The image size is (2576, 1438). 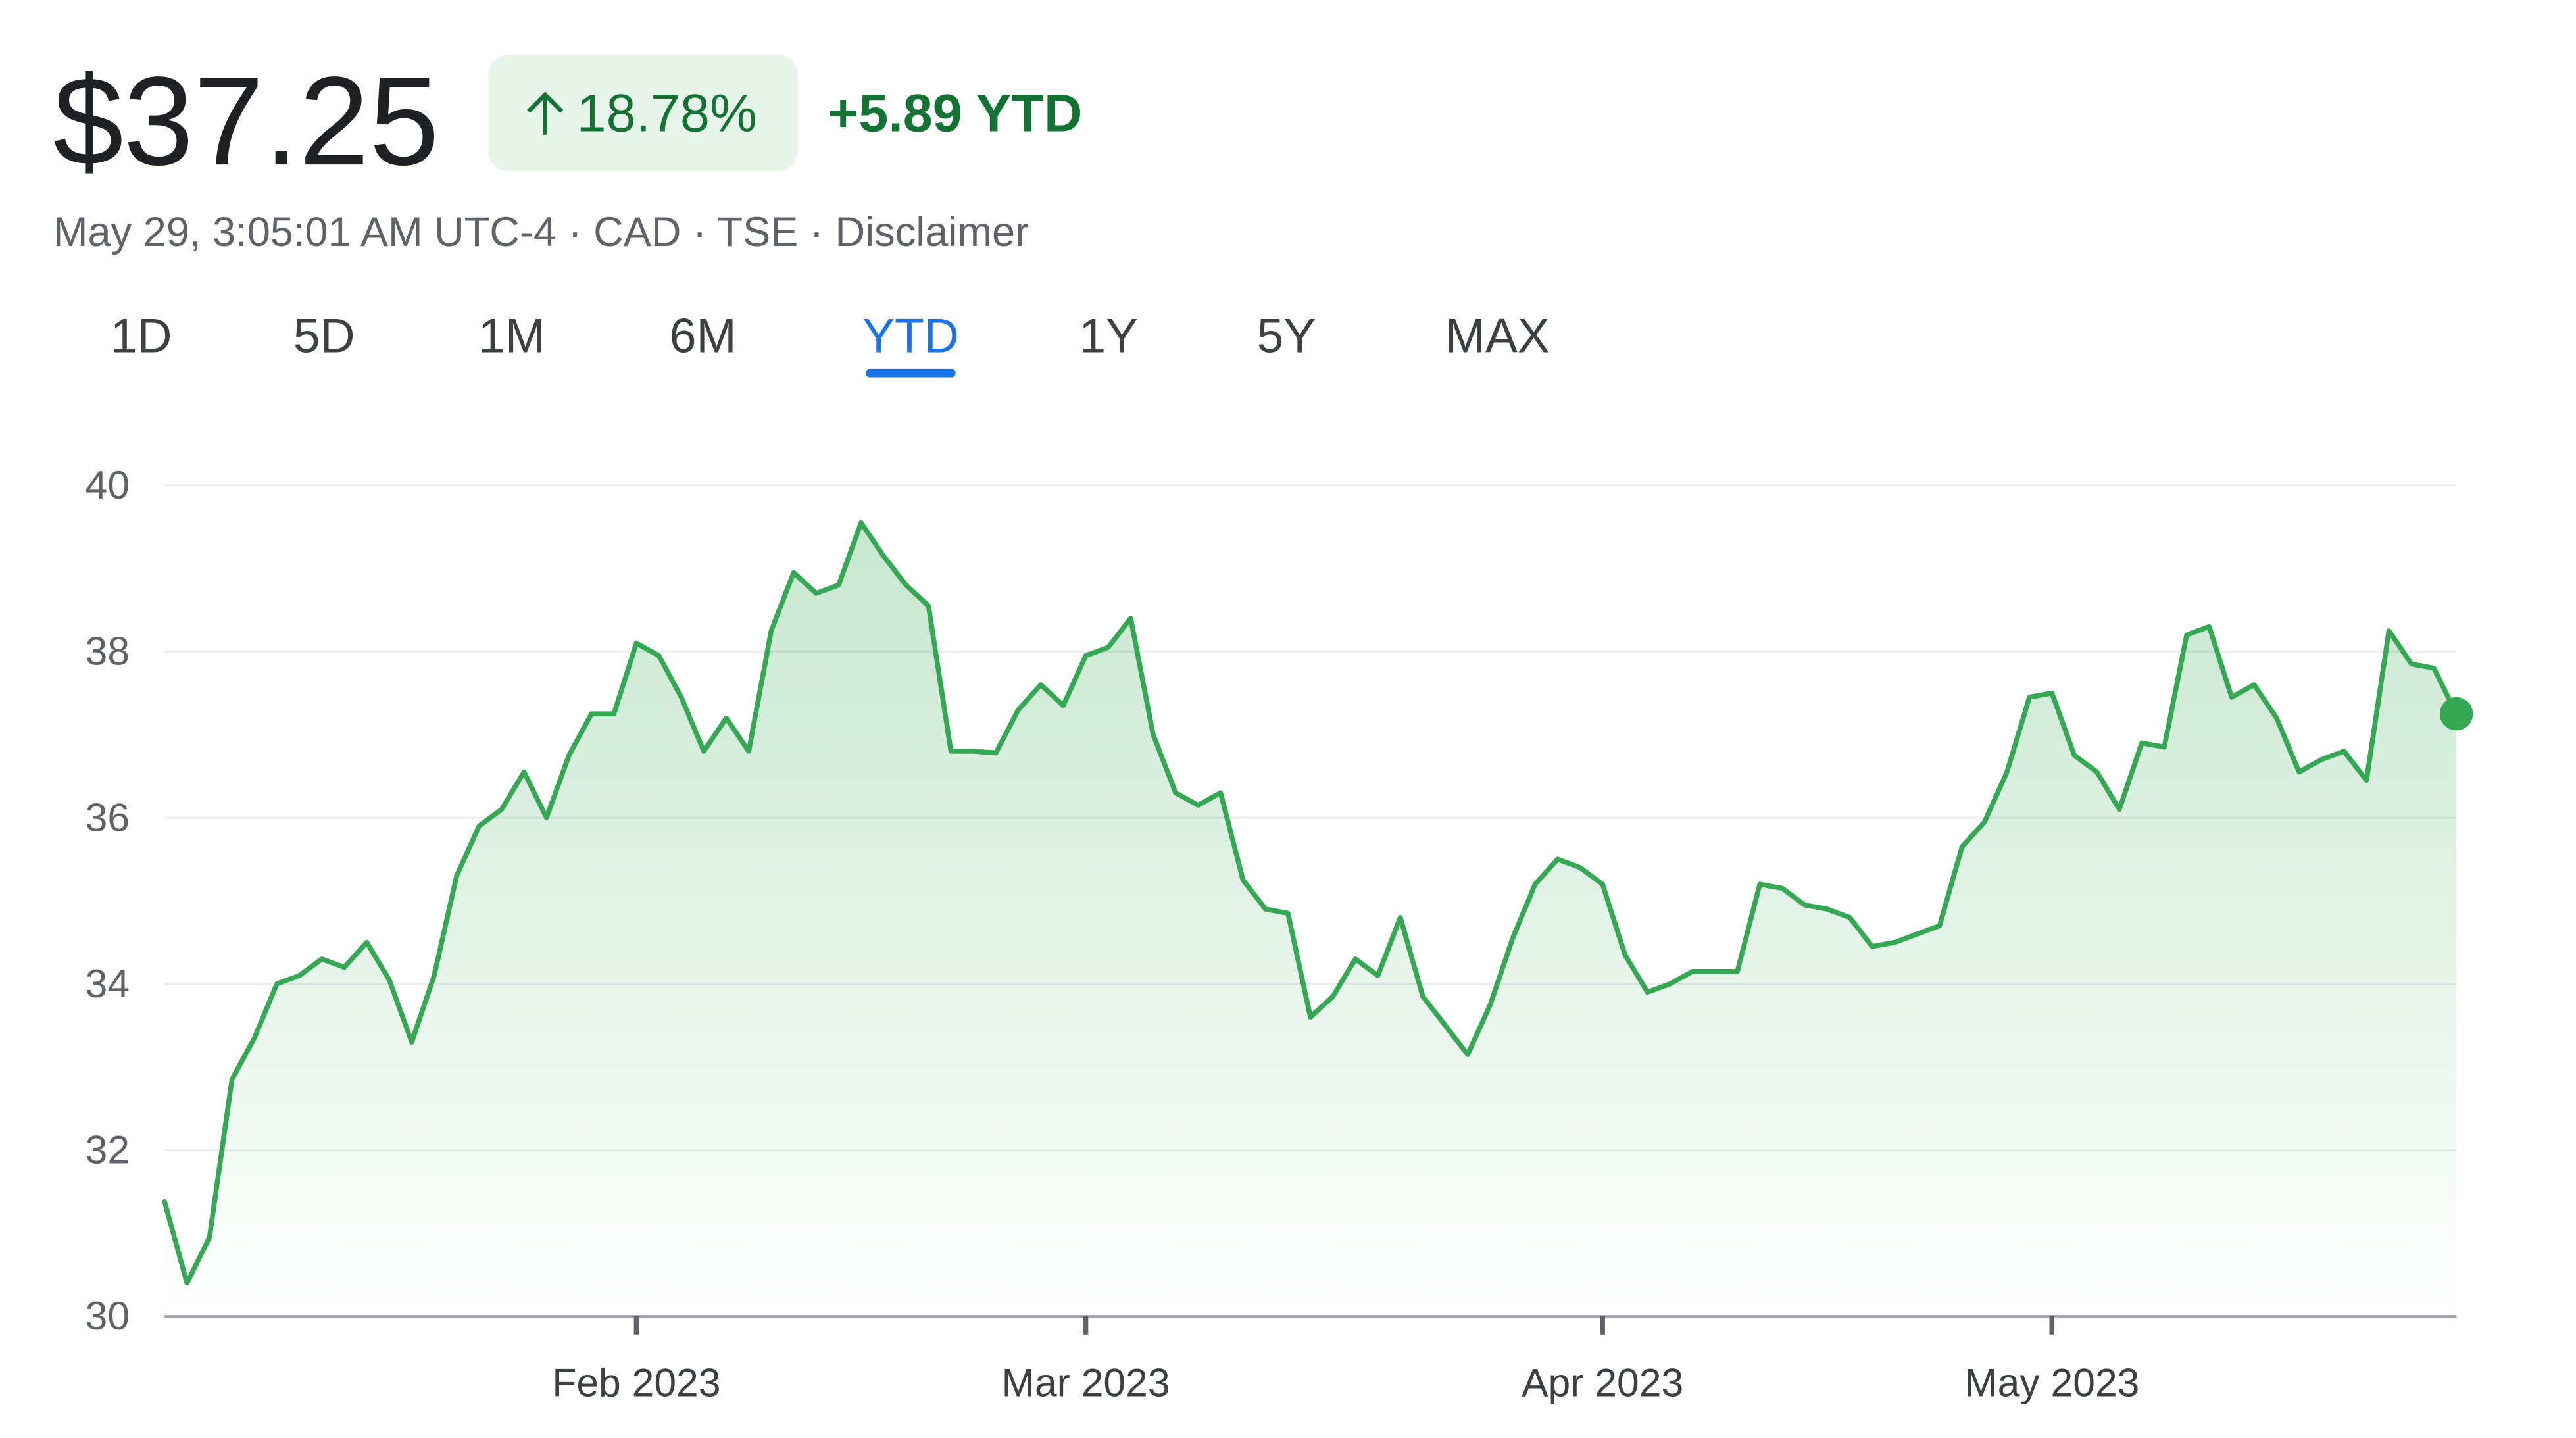 I want to click on last-point, so click(x=2456, y=714).